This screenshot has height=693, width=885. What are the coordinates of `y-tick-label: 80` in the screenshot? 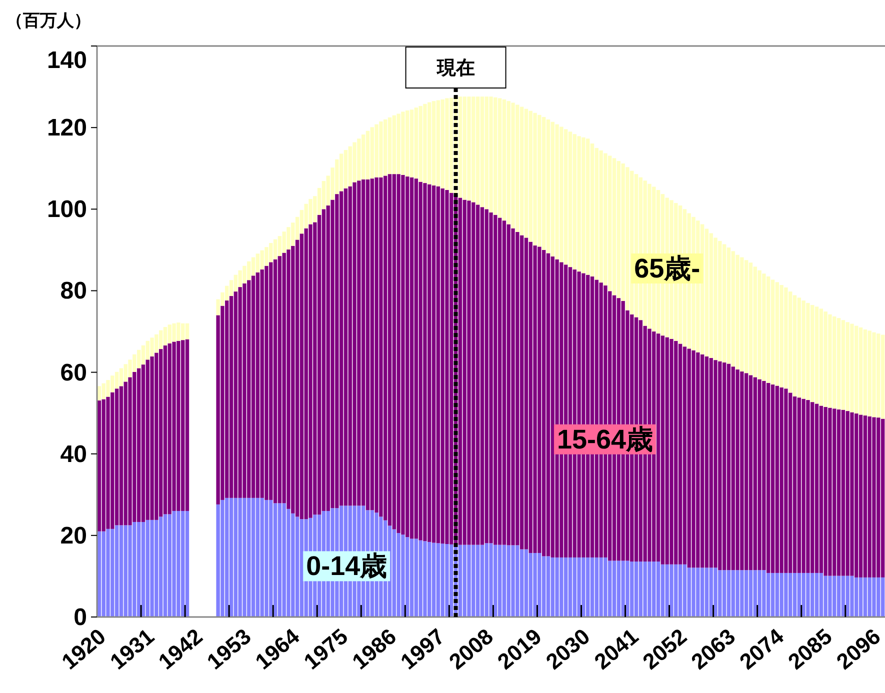 It's located at (73, 291).